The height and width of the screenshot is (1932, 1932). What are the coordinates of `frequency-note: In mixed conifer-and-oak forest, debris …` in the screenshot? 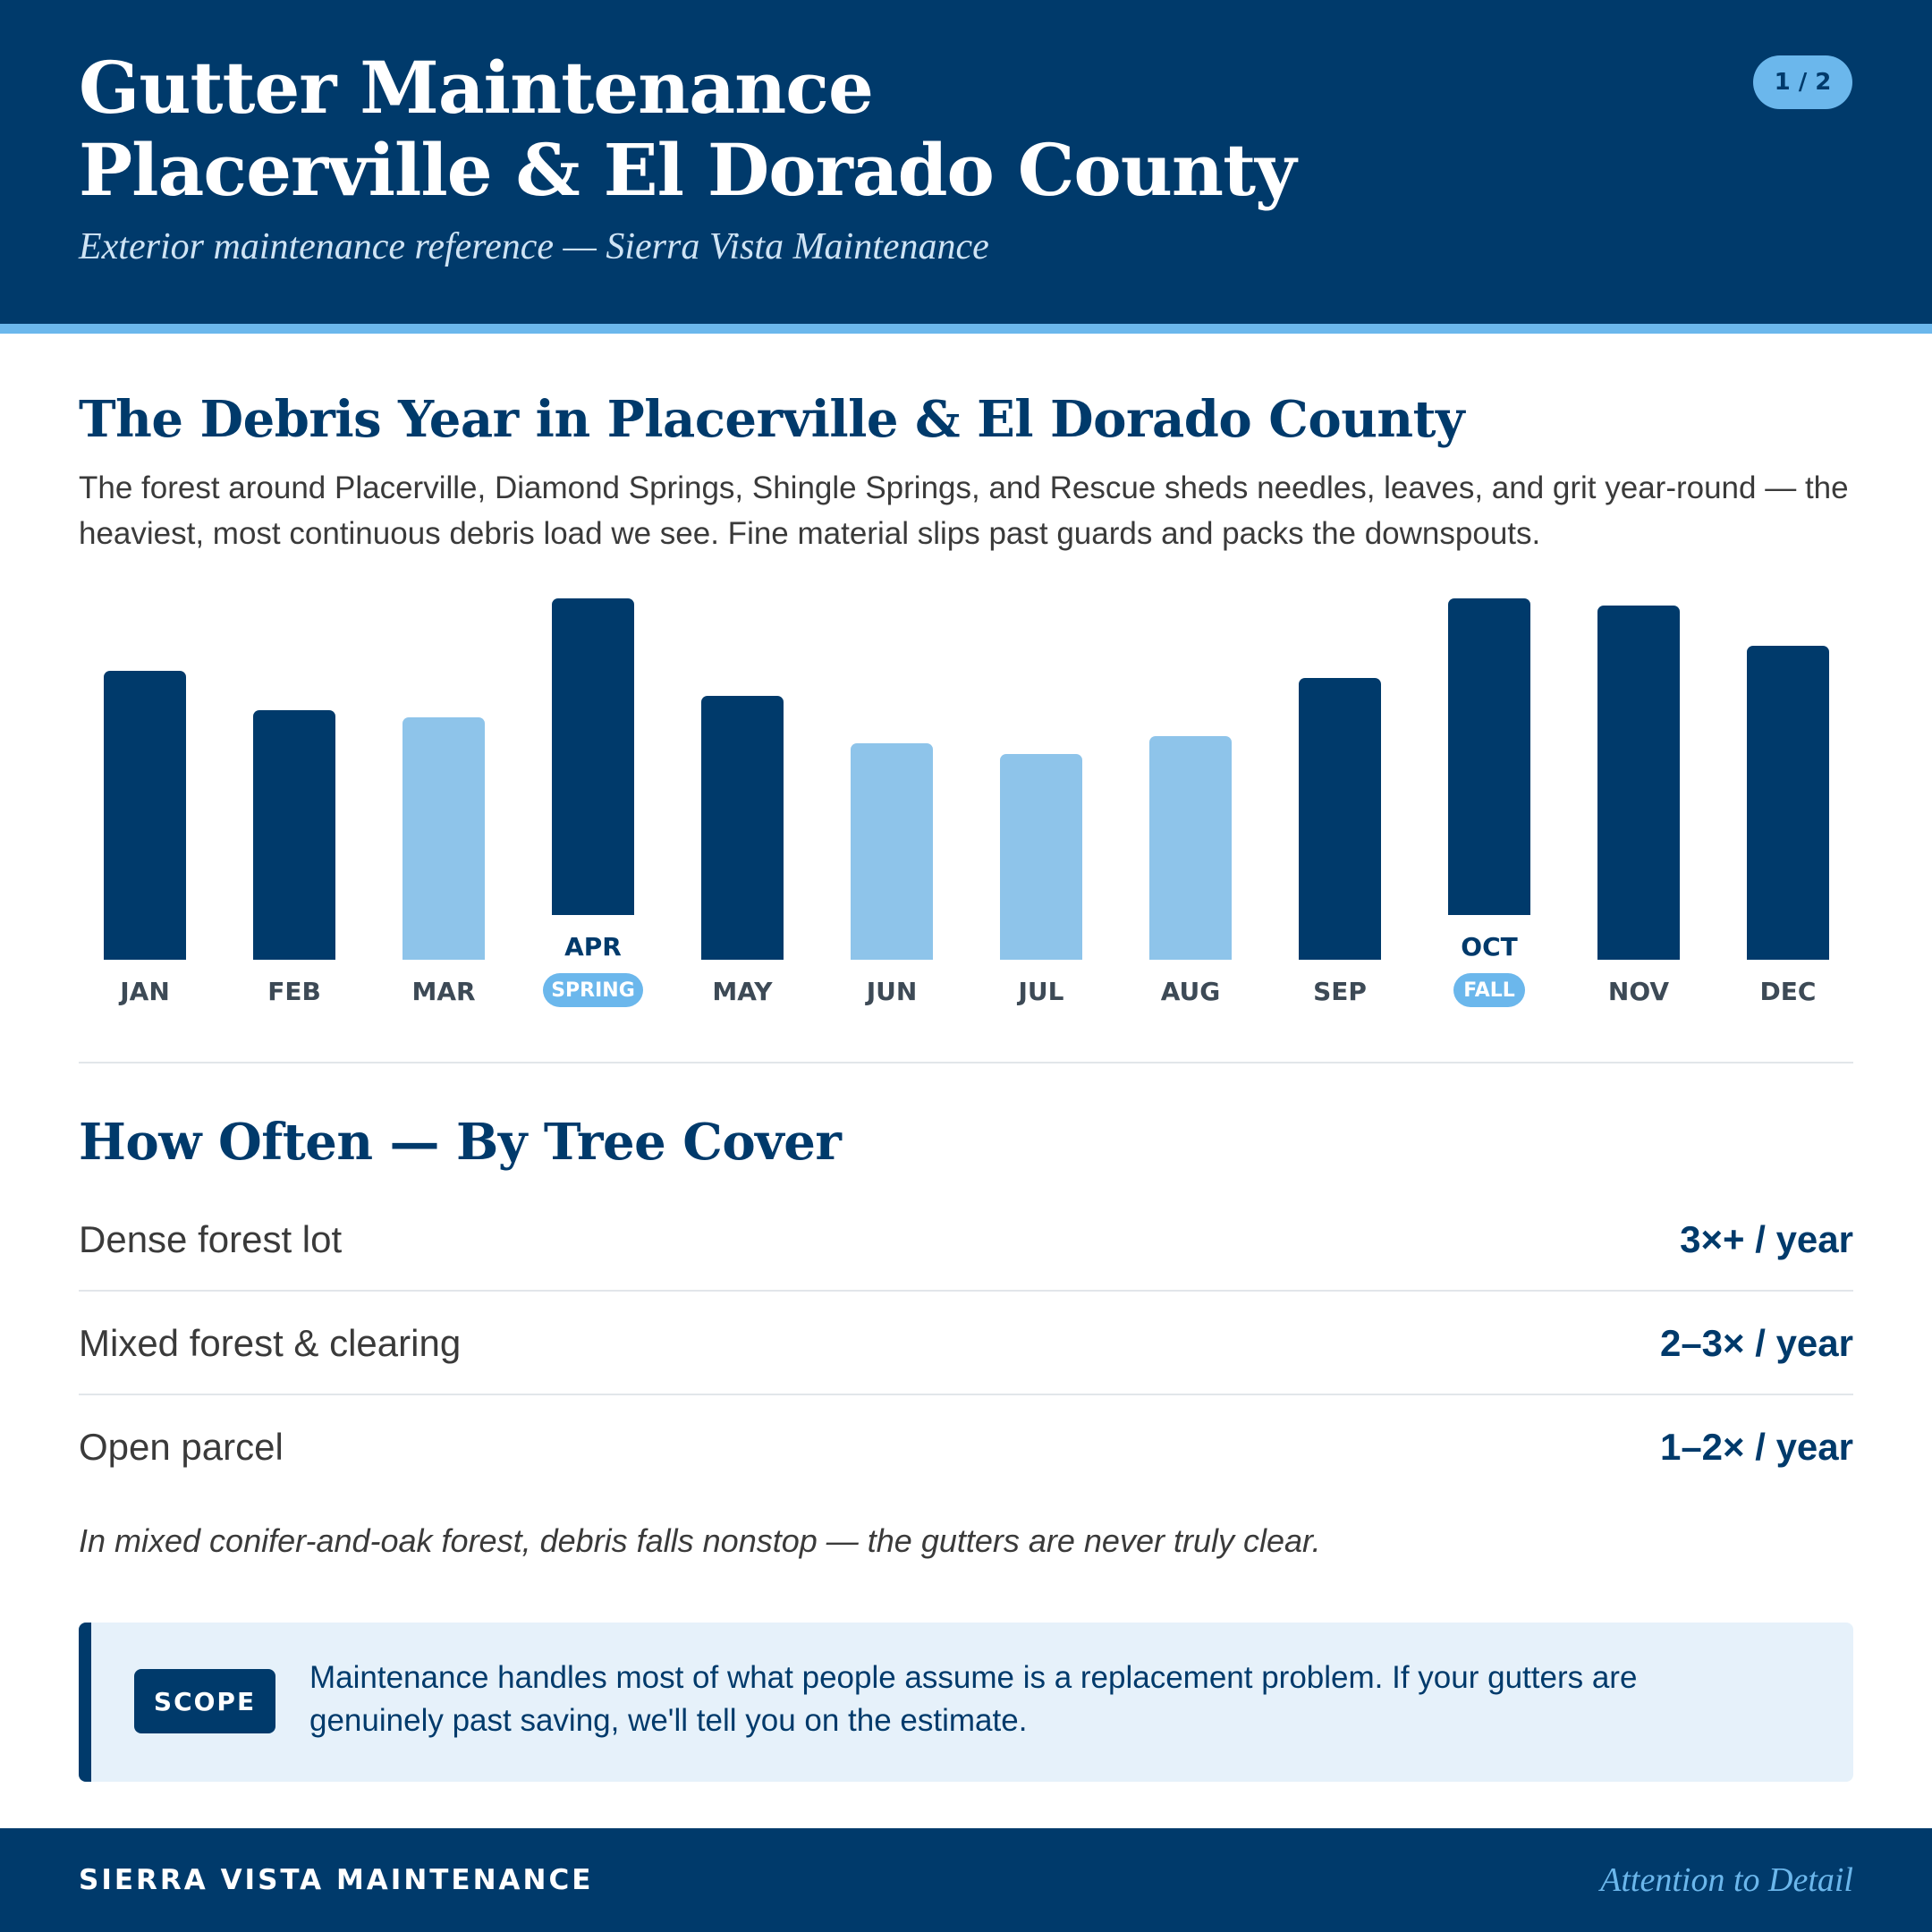 It's located at (700, 1540).